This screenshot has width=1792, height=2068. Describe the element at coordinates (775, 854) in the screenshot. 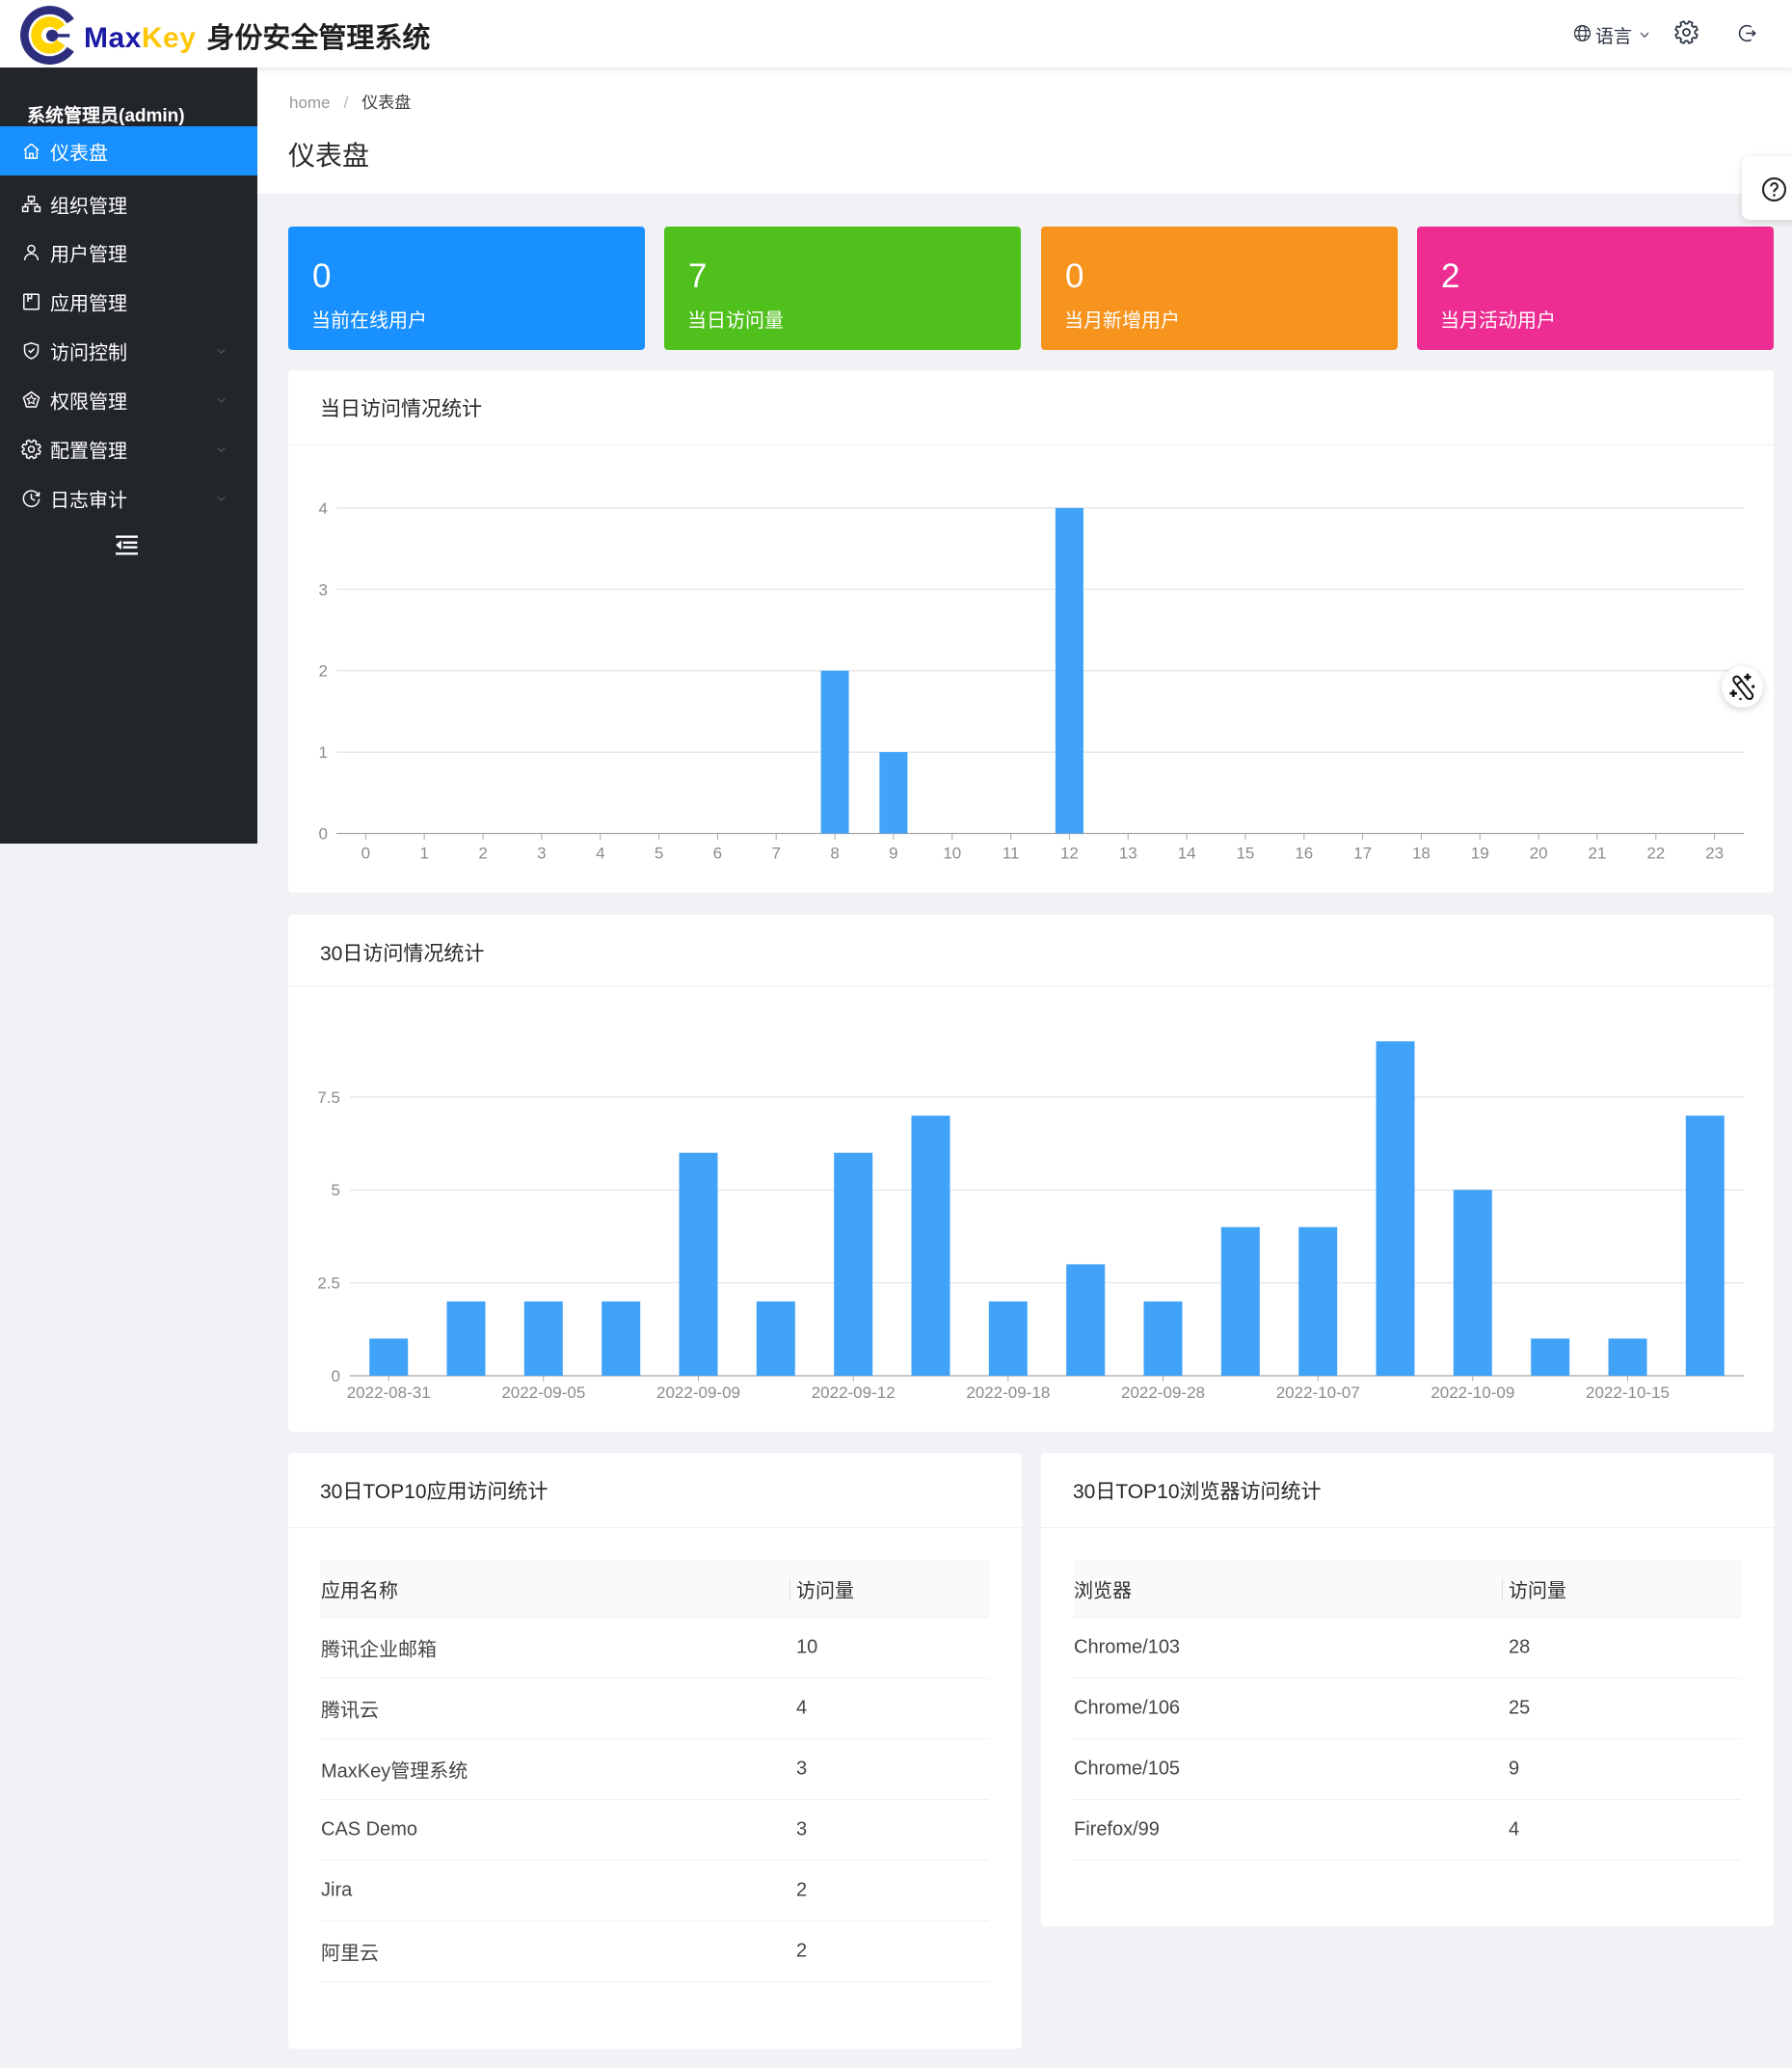

I see `svg-text: 7` at that location.